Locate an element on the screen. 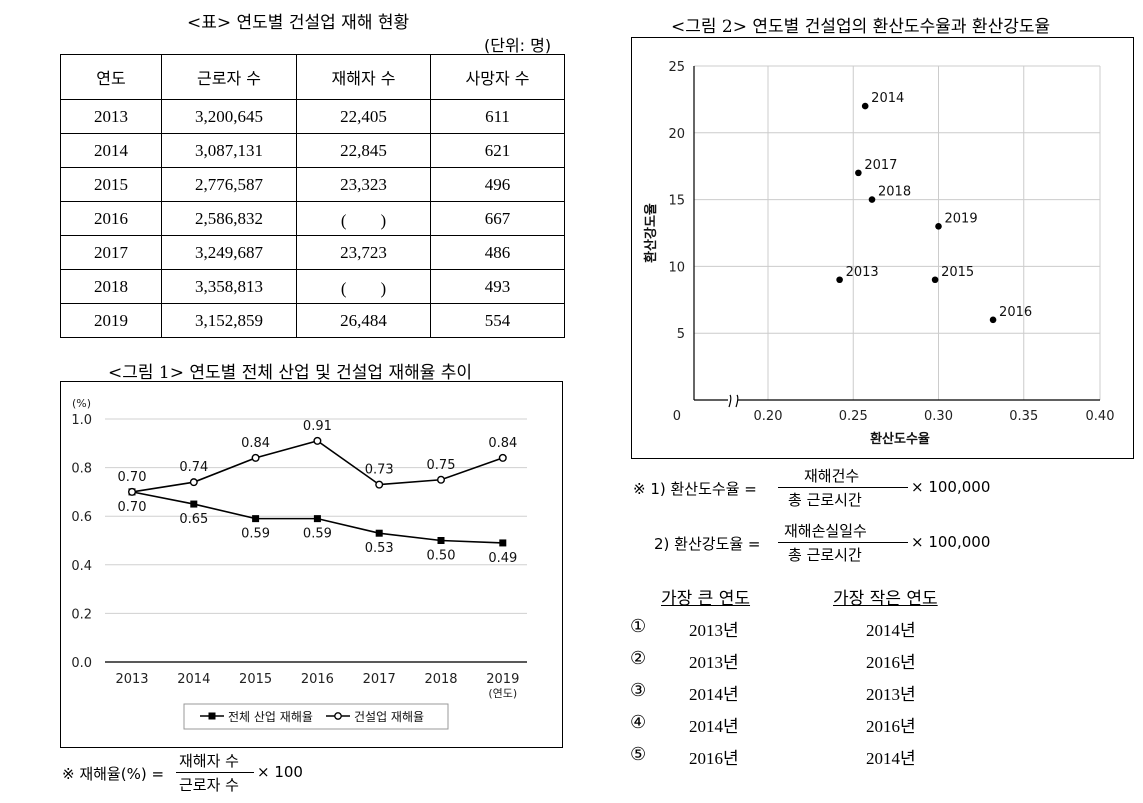 The image size is (1143, 803). option-number: ② is located at coordinates (638, 658).